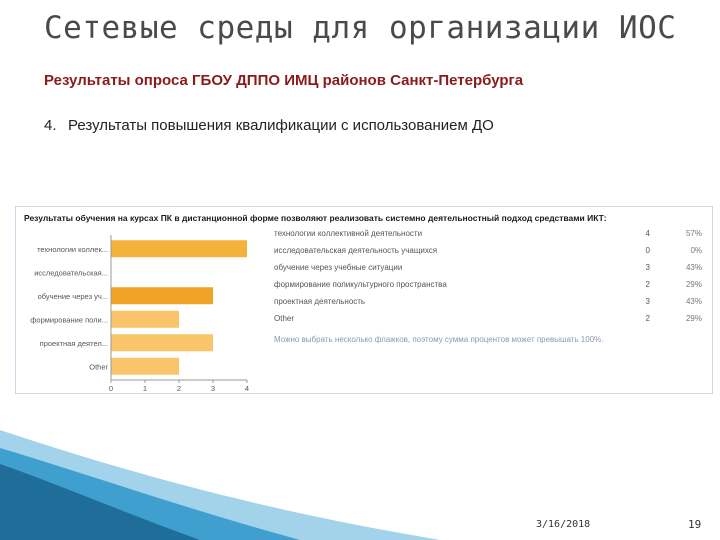 The image size is (720, 540). I want to click on response-row: технологии коллективной деятельности 4 57%, so click(489, 233).